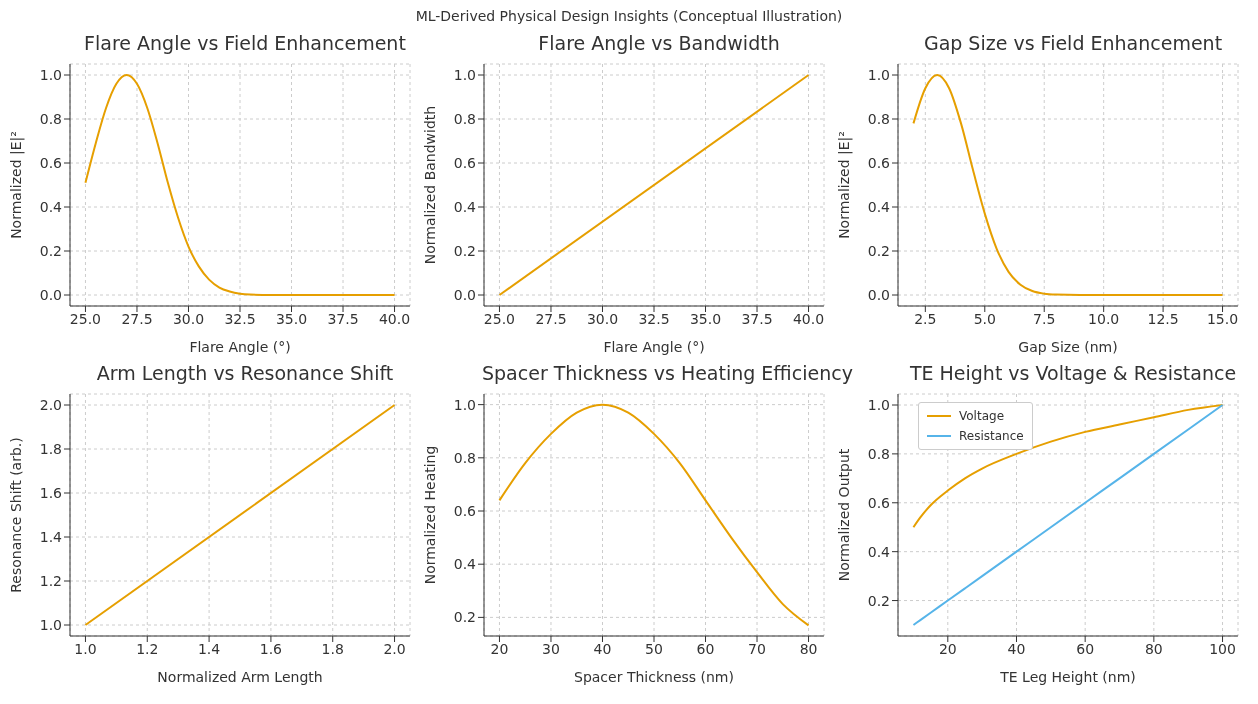 The height and width of the screenshot is (704, 1258). Describe the element at coordinates (1073, 373) in the screenshot. I see `chart-title: TE Height vs Voltage & Resistance` at that location.